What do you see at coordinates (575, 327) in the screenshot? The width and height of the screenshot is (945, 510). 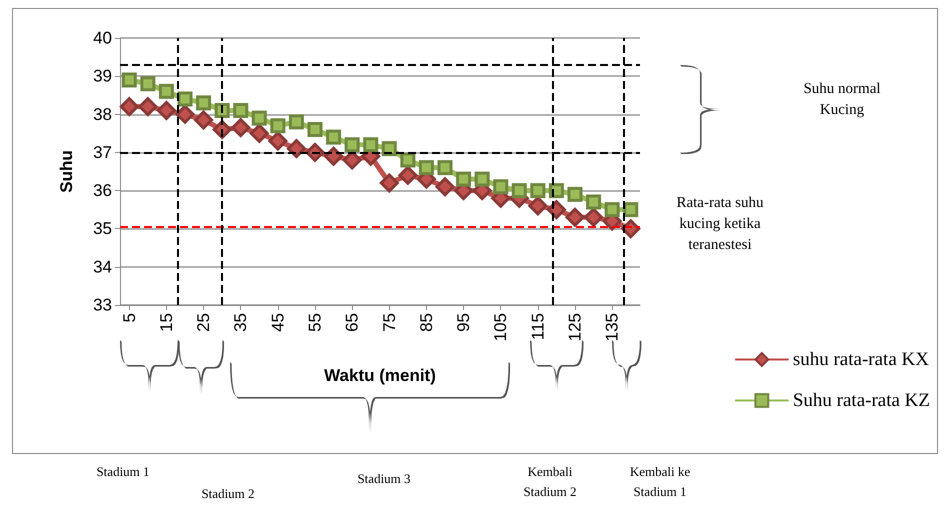 I see `x-tick-label: 125` at bounding box center [575, 327].